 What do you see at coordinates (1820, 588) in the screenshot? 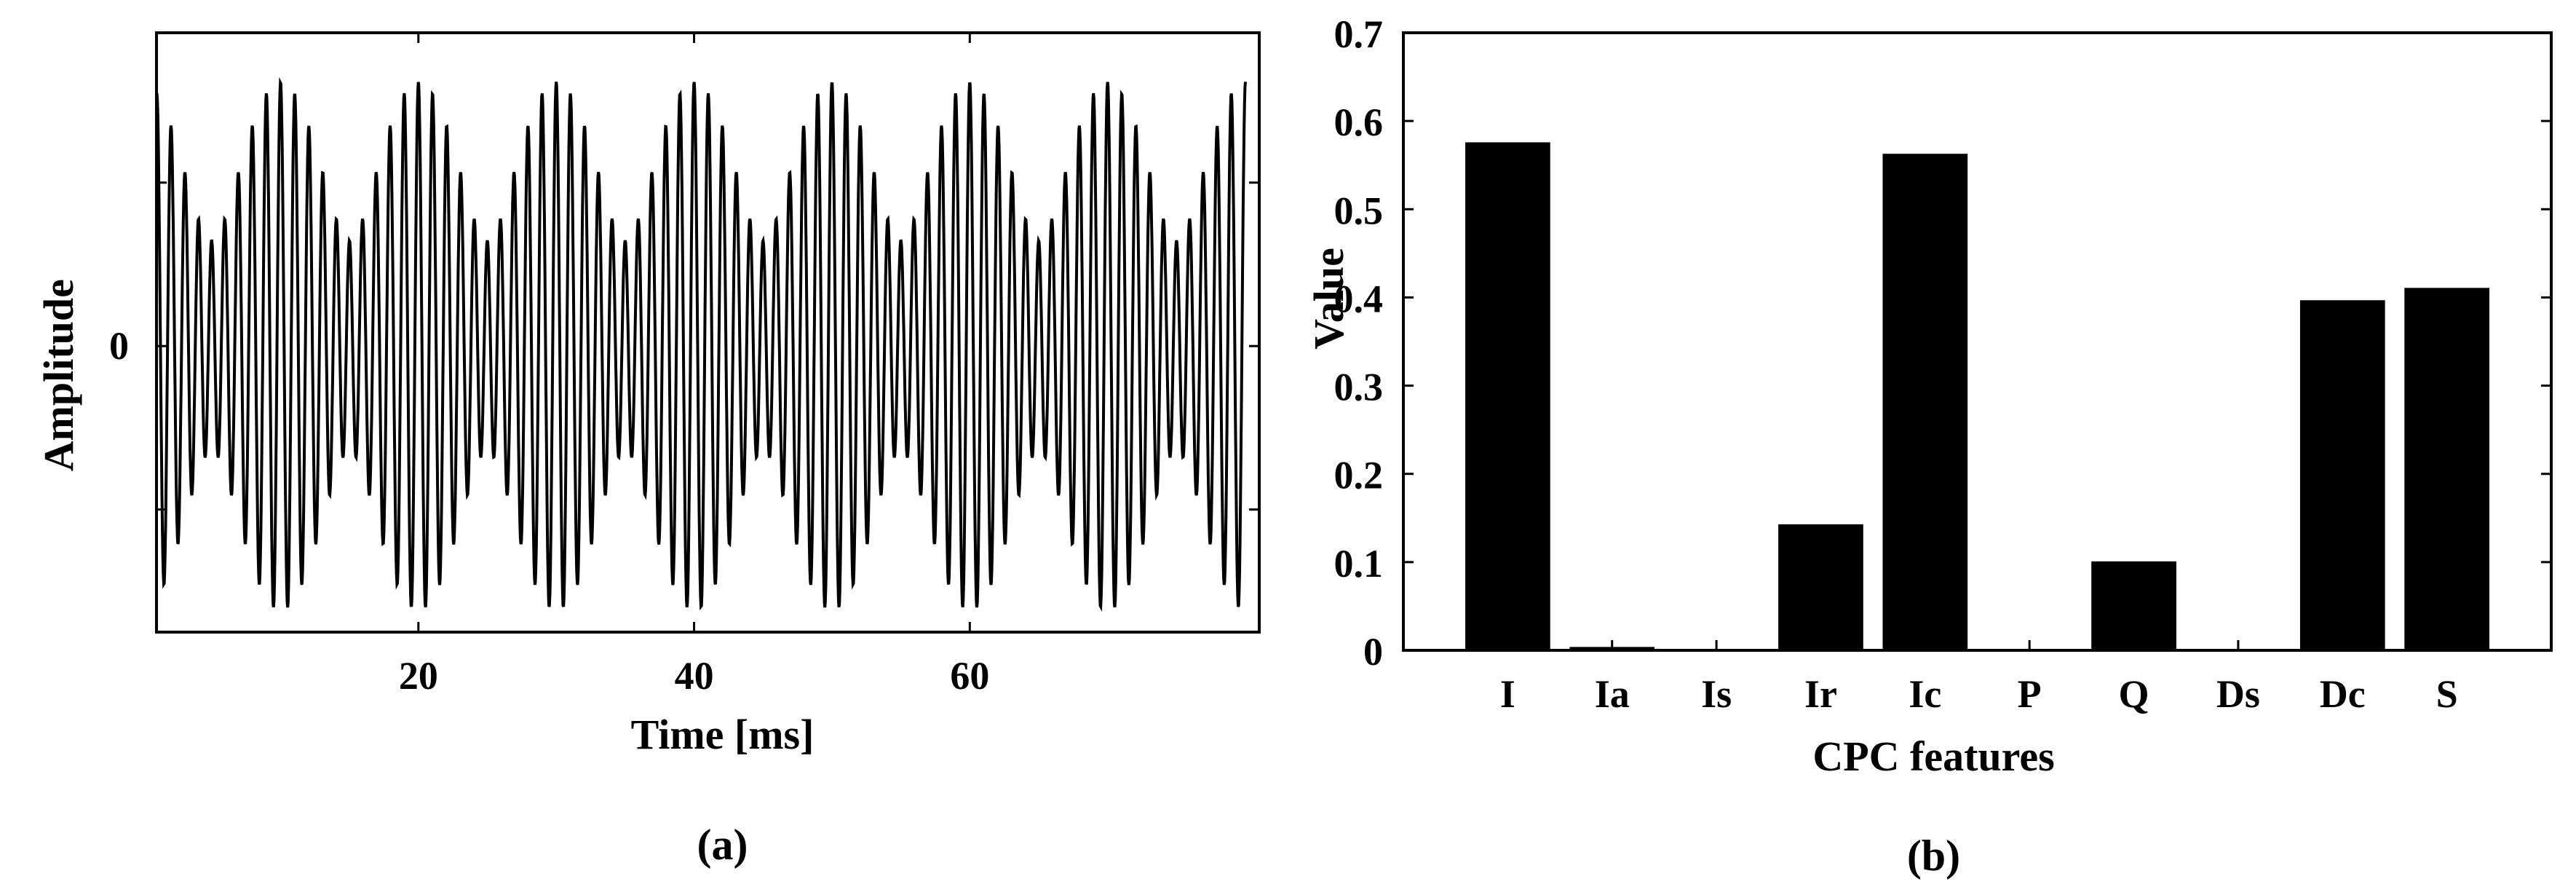
I see `bar-ir` at bounding box center [1820, 588].